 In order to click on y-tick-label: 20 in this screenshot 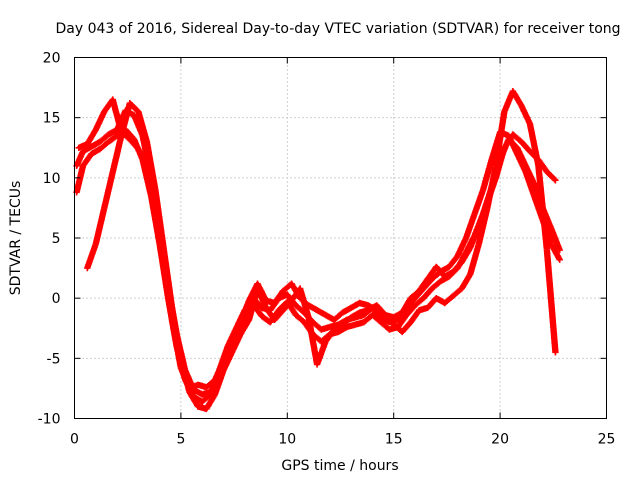, I will do `click(52, 59)`.